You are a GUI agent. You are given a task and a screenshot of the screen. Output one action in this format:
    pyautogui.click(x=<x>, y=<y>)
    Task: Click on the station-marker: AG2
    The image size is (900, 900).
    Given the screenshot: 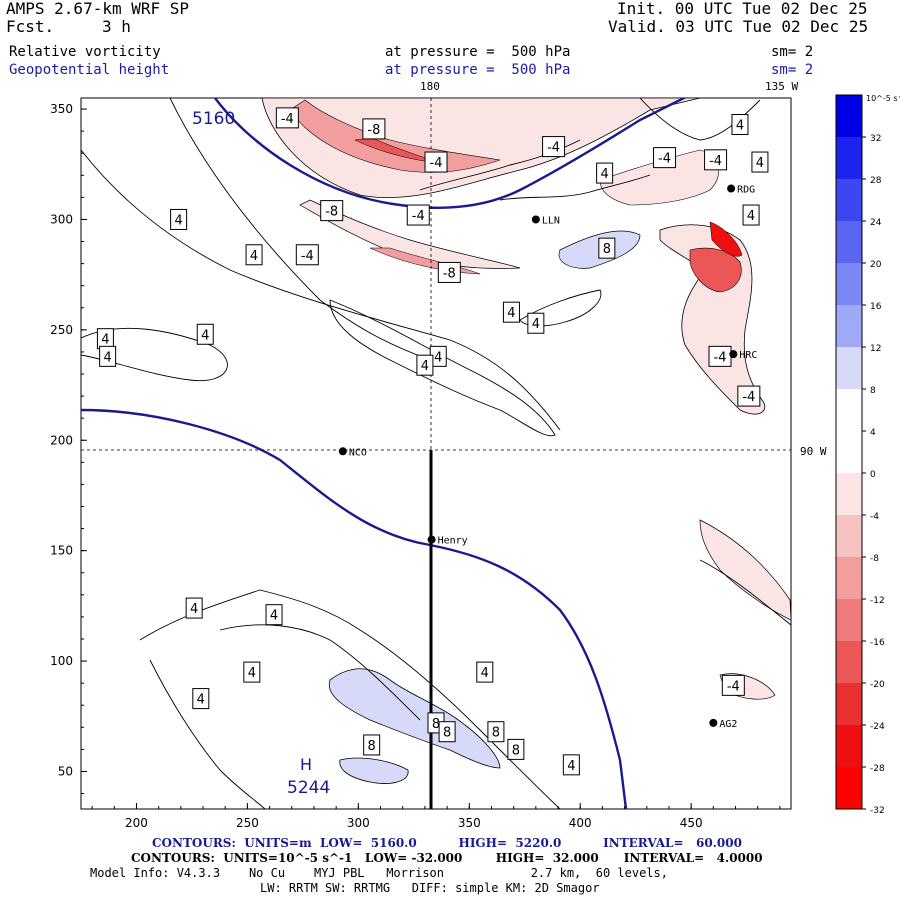 What is the action you would take?
    pyautogui.click(x=723, y=724)
    